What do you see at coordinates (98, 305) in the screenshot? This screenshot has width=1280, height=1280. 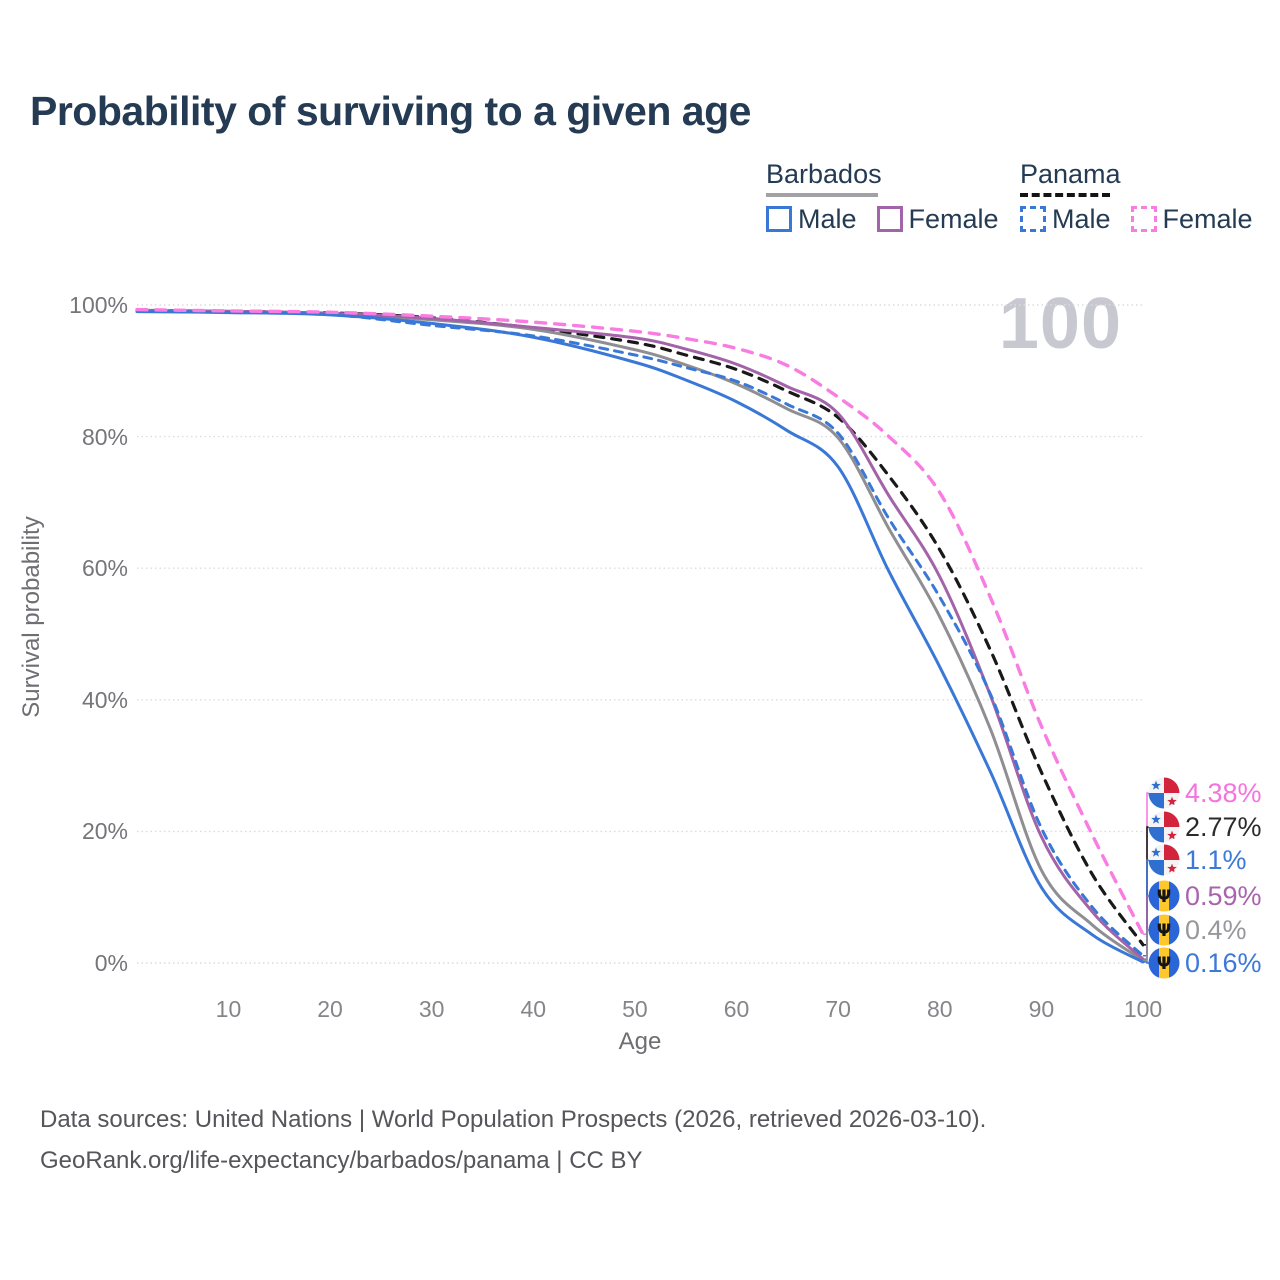 I see `y-tick-label: 100%` at bounding box center [98, 305].